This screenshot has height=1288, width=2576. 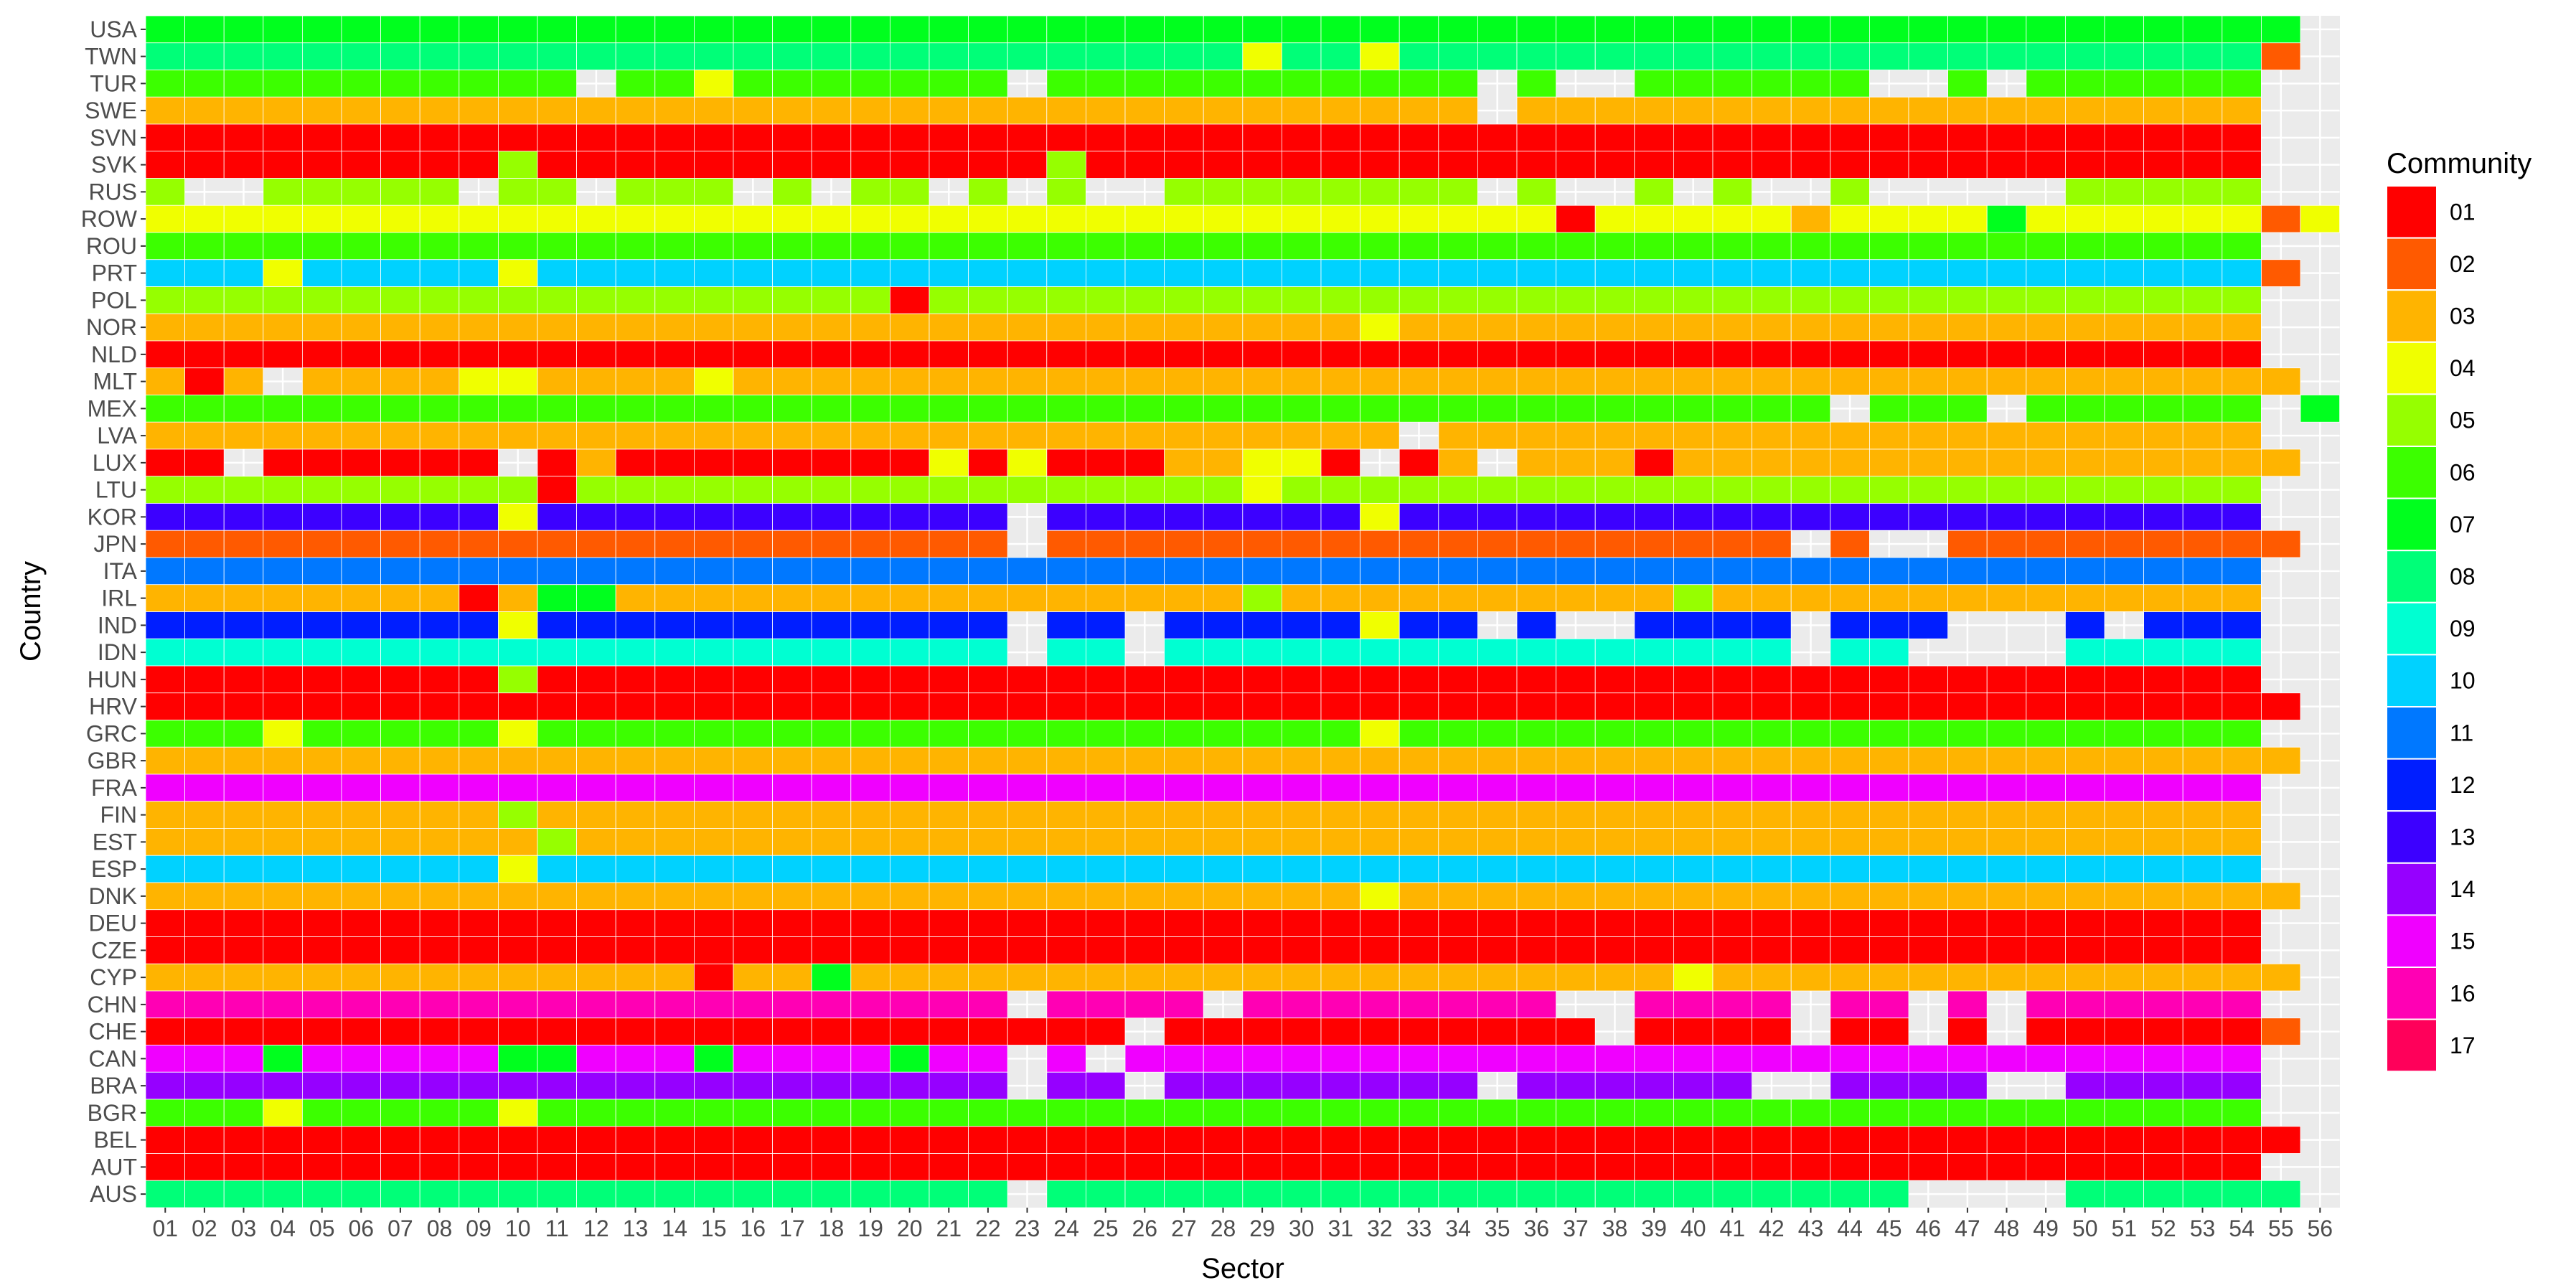 I want to click on x-tick-label: 13, so click(x=636, y=1228).